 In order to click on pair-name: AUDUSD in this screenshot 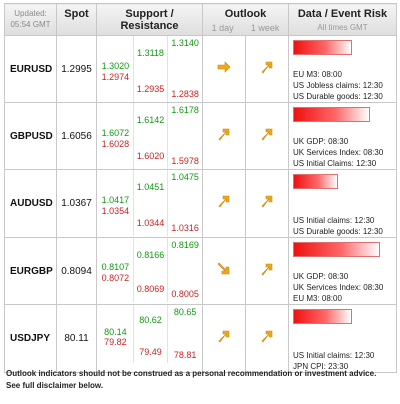, I will do `click(30, 203)`.